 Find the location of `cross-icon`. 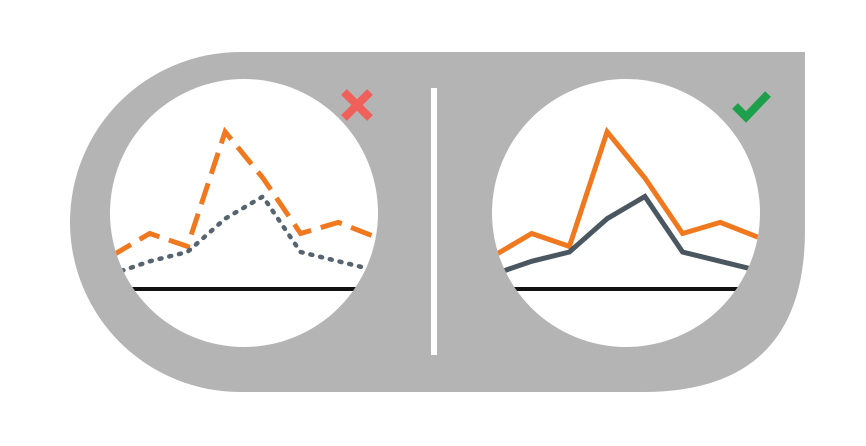

cross-icon is located at coordinates (357, 105).